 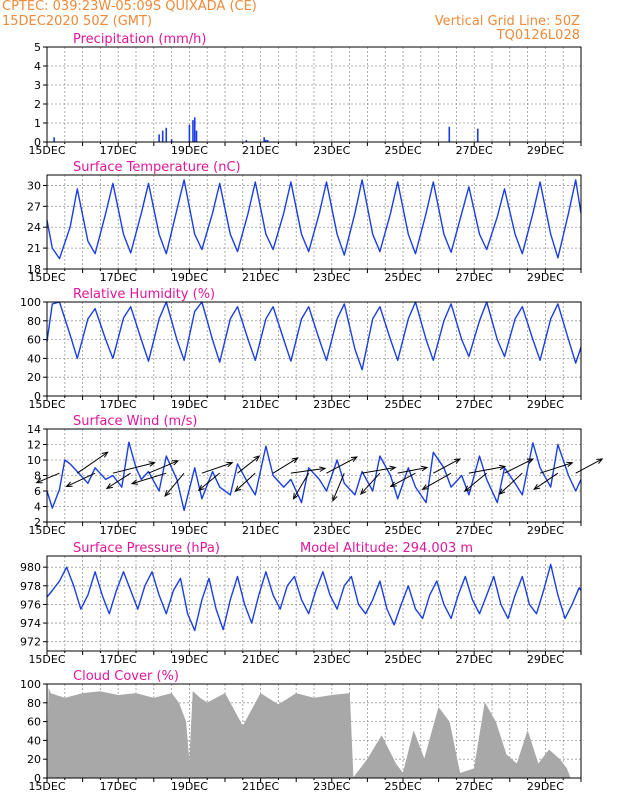 What do you see at coordinates (34, 445) in the screenshot?
I see `y-tick-label: 12` at bounding box center [34, 445].